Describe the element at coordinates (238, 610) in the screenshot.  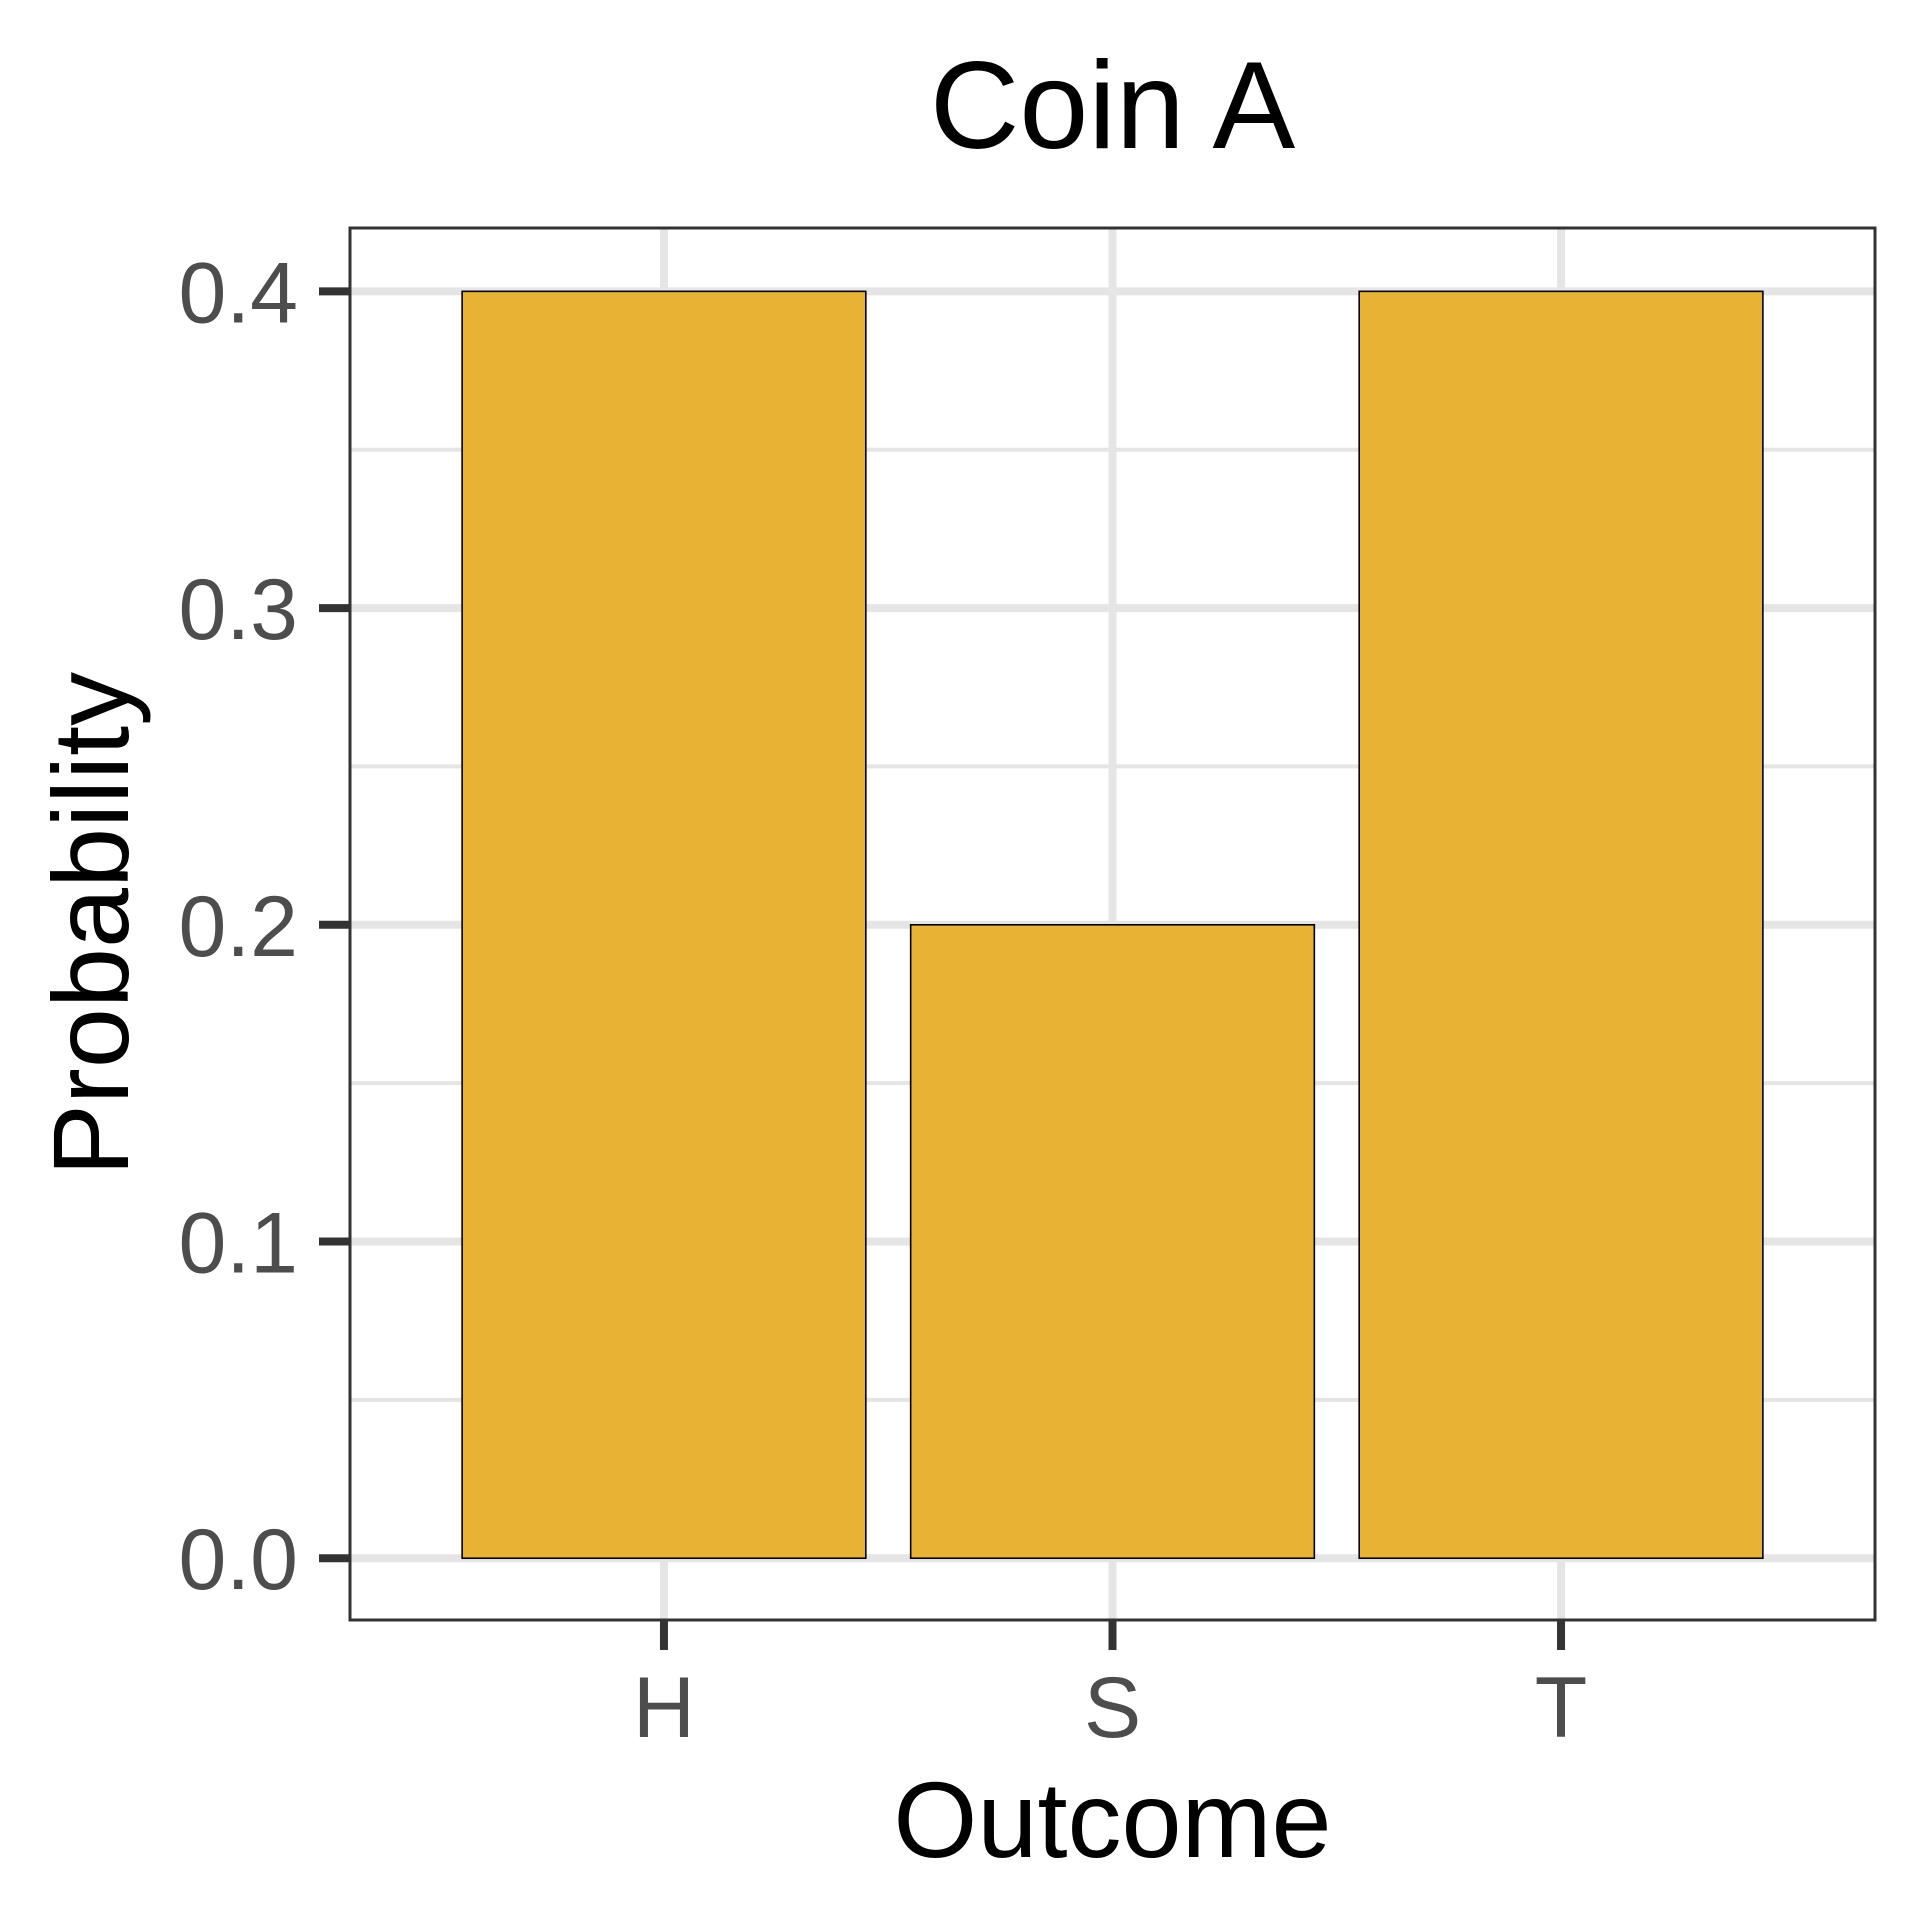
I see `y-tick-label: 0.3` at that location.